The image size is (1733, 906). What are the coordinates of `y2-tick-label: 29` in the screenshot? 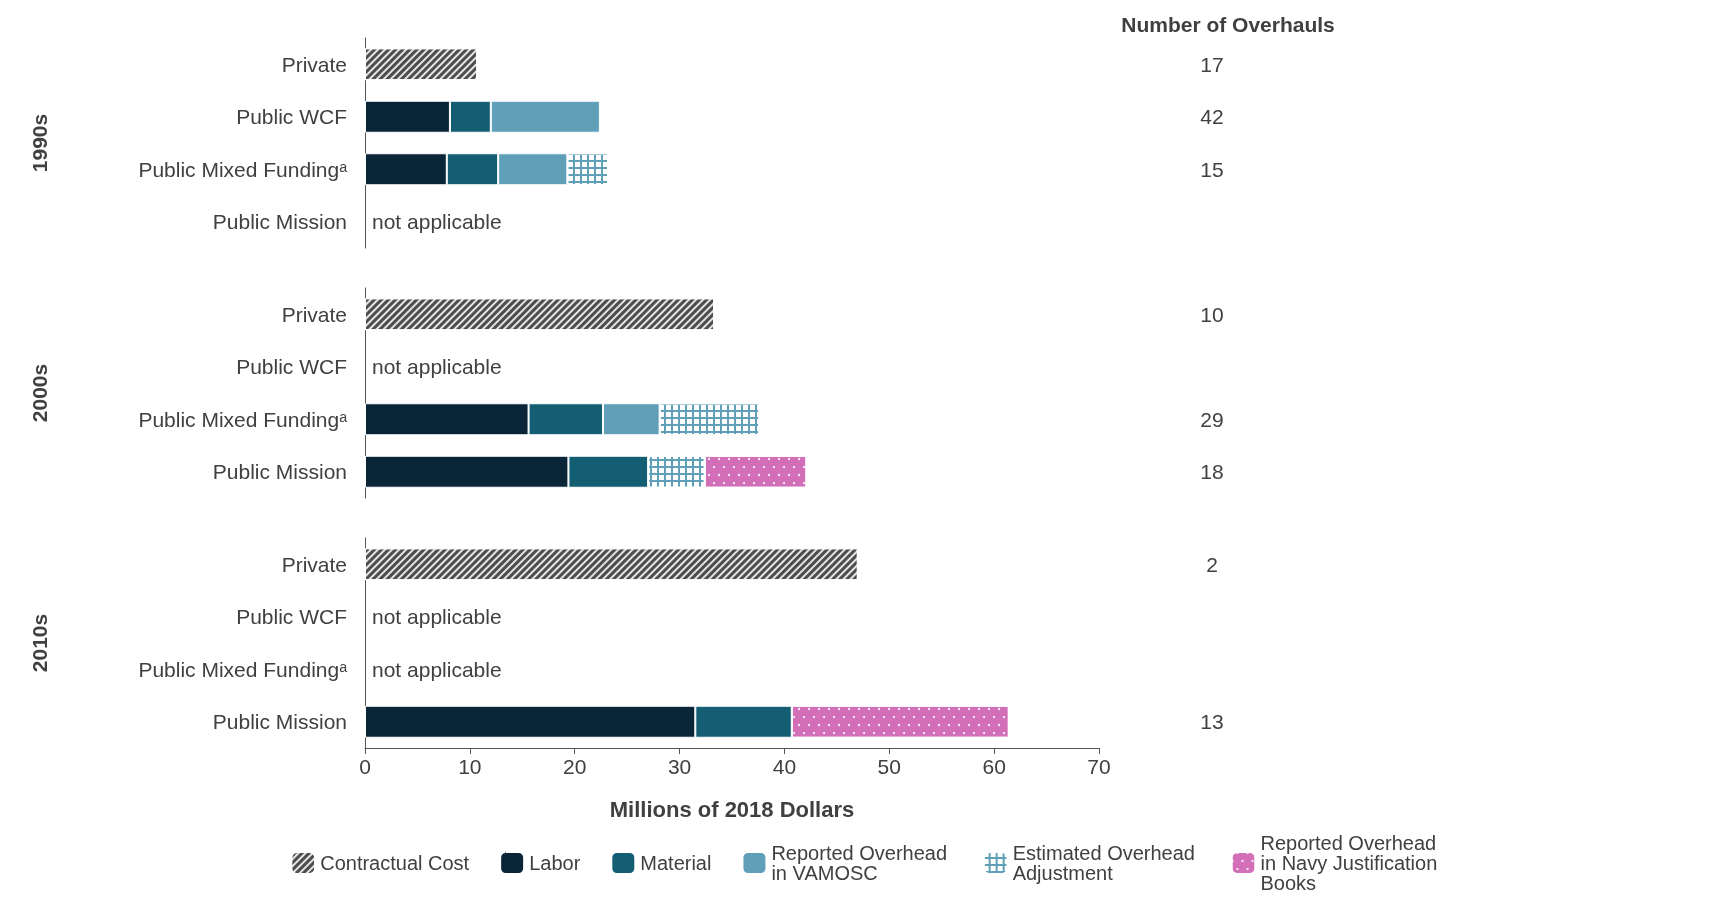 It's located at (1212, 419).